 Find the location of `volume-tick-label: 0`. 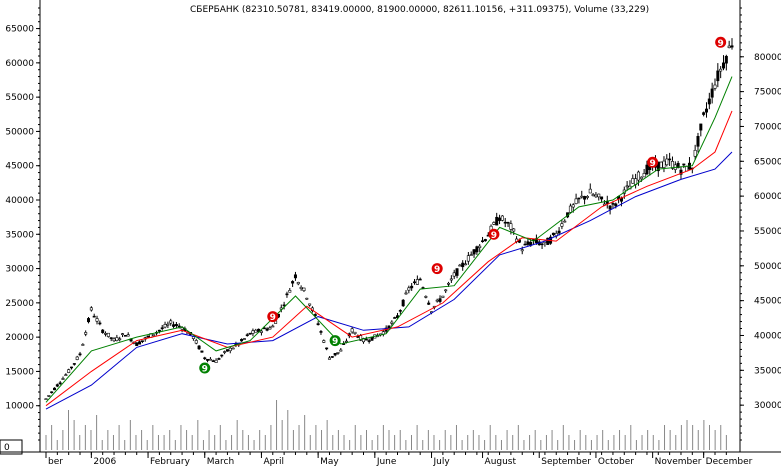

volume-tick-label: 0 is located at coordinates (7, 448).